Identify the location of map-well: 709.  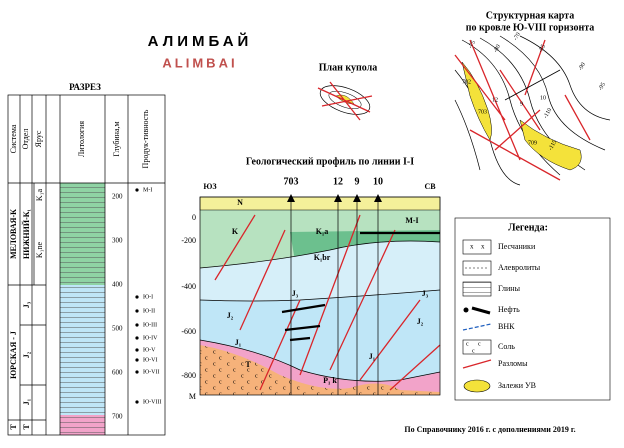
(532, 143).